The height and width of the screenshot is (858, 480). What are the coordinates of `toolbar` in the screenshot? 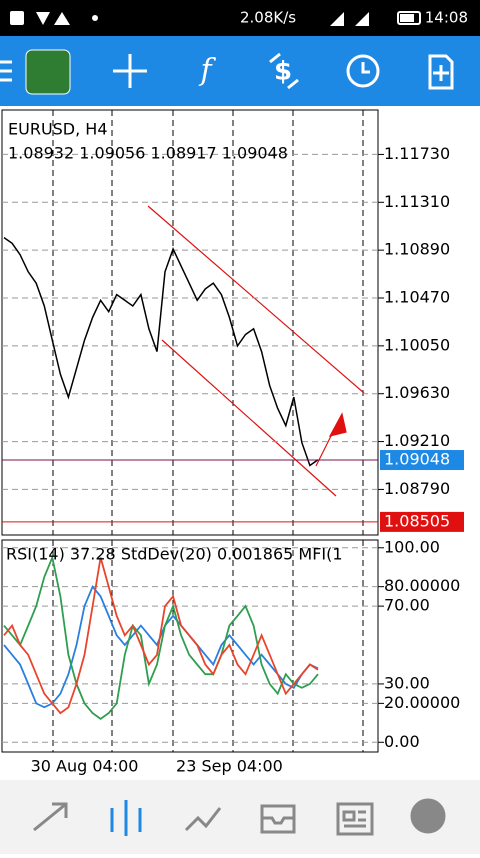 It's located at (240, 71).